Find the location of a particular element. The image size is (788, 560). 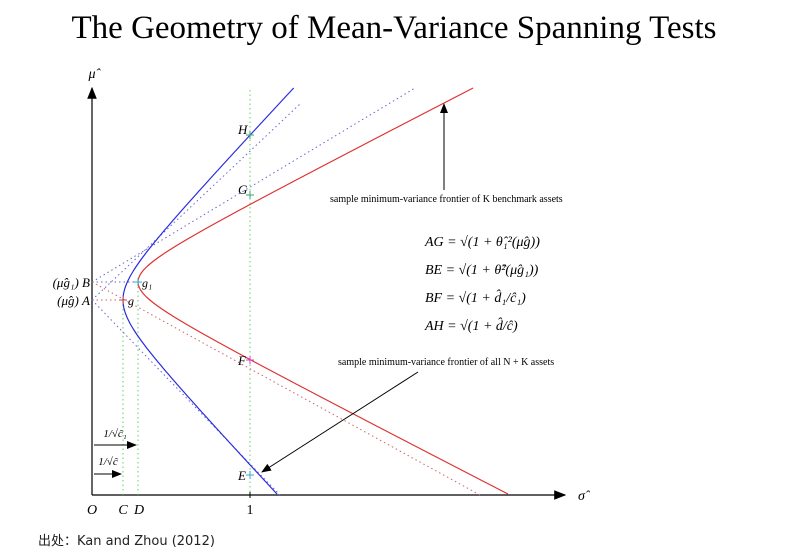

equation: AH = √(1 + d̂/ĉ) is located at coordinates (471, 325).